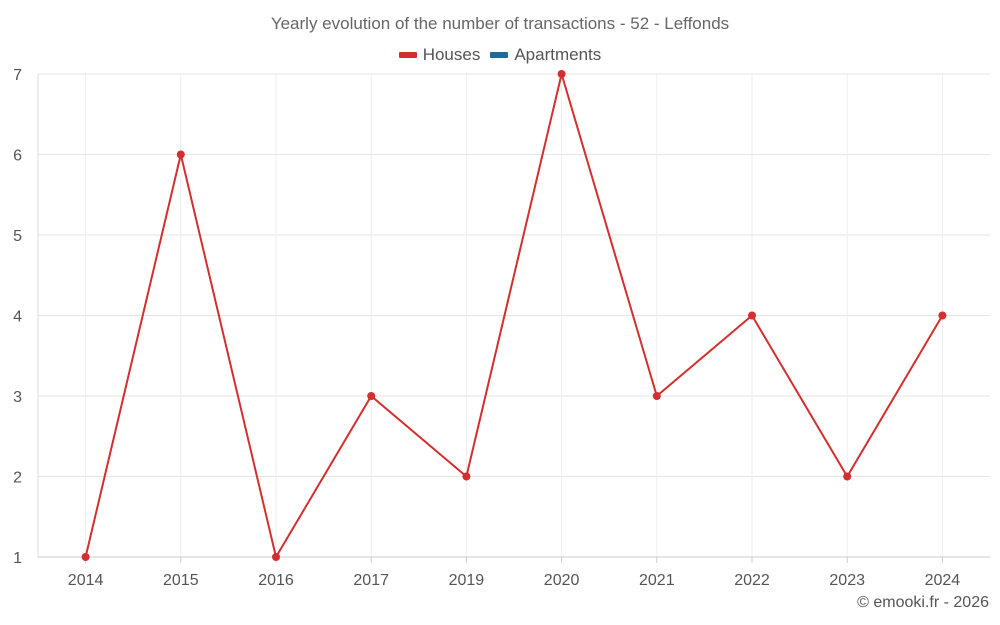 Image resolution: width=1000 pixels, height=625 pixels. Describe the element at coordinates (657, 580) in the screenshot. I see `x-tick-label: 2021` at that location.